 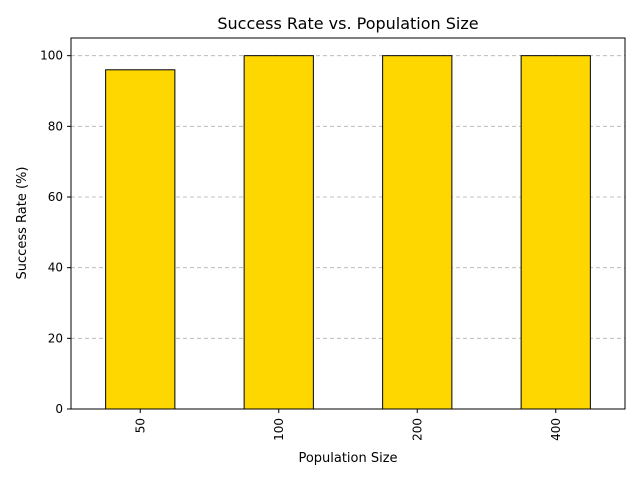 What do you see at coordinates (348, 425) in the screenshot?
I see `x-axis-ticks: 50 100 200 400` at bounding box center [348, 425].